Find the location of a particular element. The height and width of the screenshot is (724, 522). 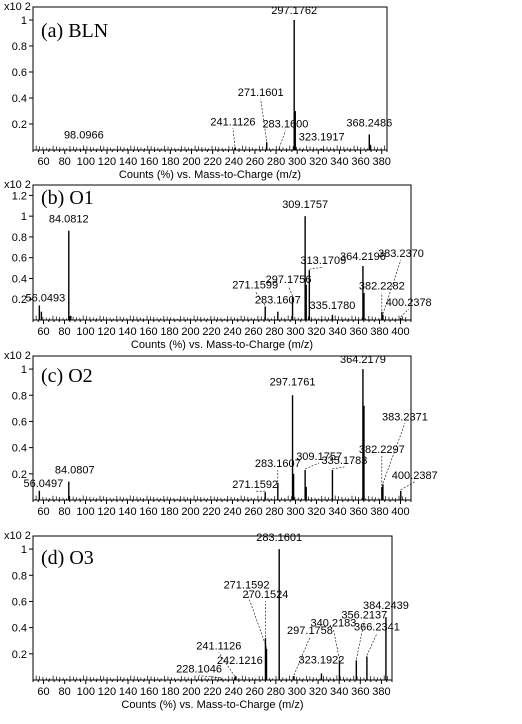

peak-label: 356.2137 is located at coordinates (364, 615).